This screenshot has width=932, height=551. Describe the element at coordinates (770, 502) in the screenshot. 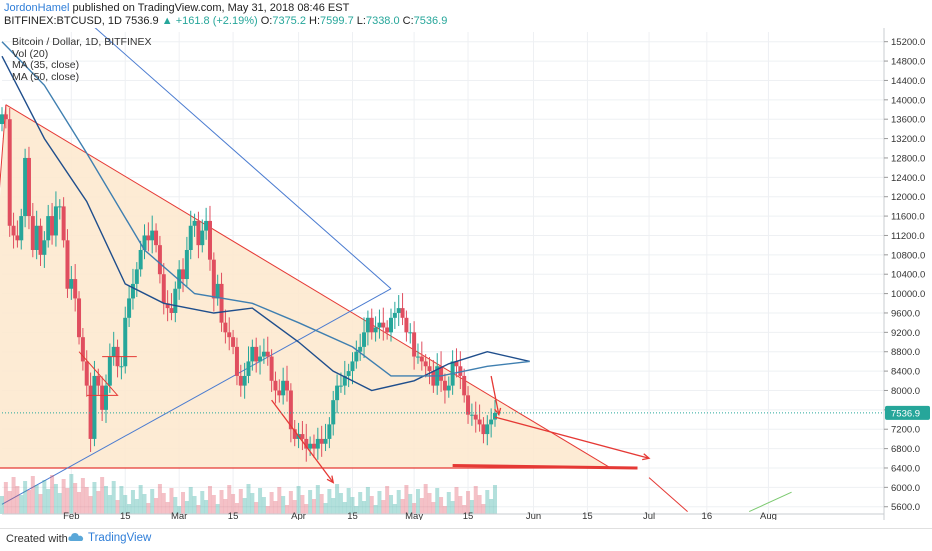

I see `green-line` at that location.